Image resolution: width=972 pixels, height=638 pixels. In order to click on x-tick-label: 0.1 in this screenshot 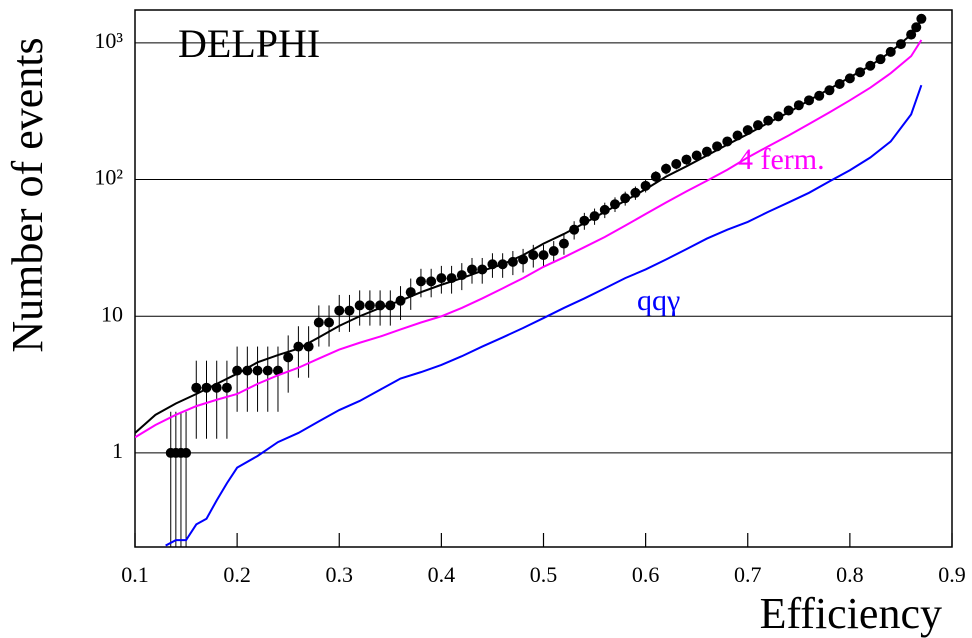, I will do `click(135, 574)`.